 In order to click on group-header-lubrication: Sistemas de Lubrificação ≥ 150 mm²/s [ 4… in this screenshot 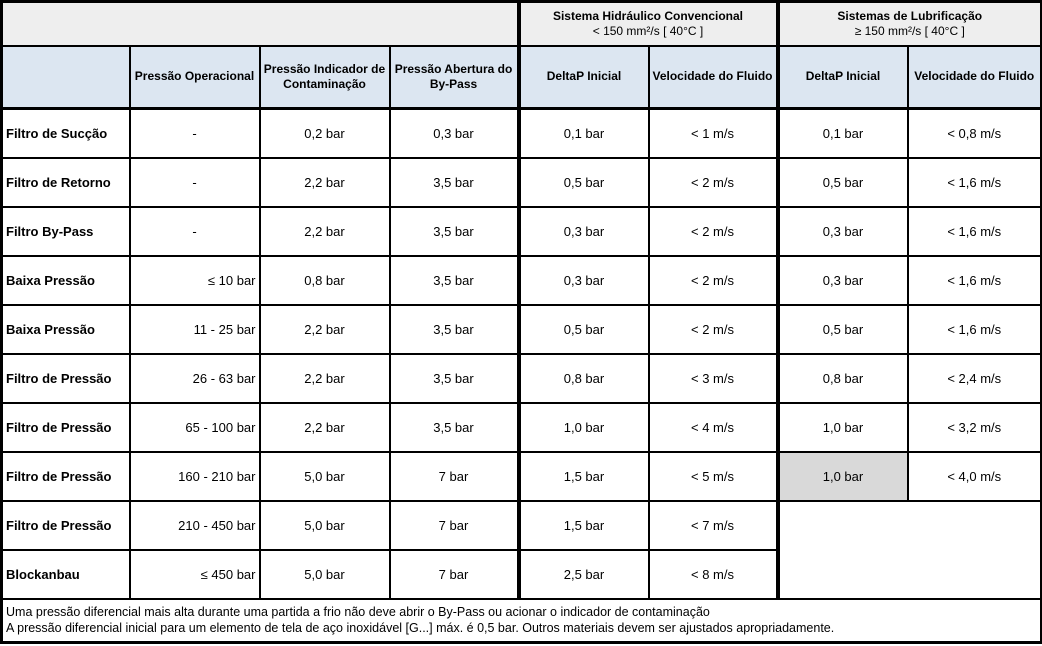, I will do `click(908, 23)`.